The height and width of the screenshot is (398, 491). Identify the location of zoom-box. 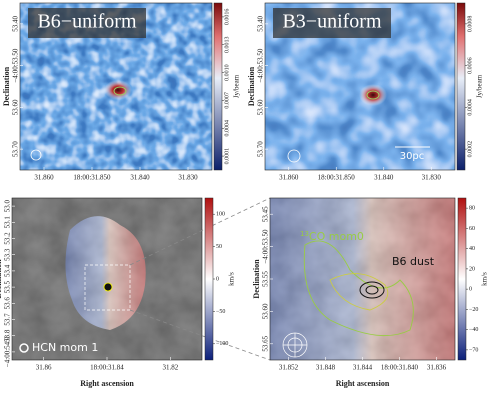
(107, 287).